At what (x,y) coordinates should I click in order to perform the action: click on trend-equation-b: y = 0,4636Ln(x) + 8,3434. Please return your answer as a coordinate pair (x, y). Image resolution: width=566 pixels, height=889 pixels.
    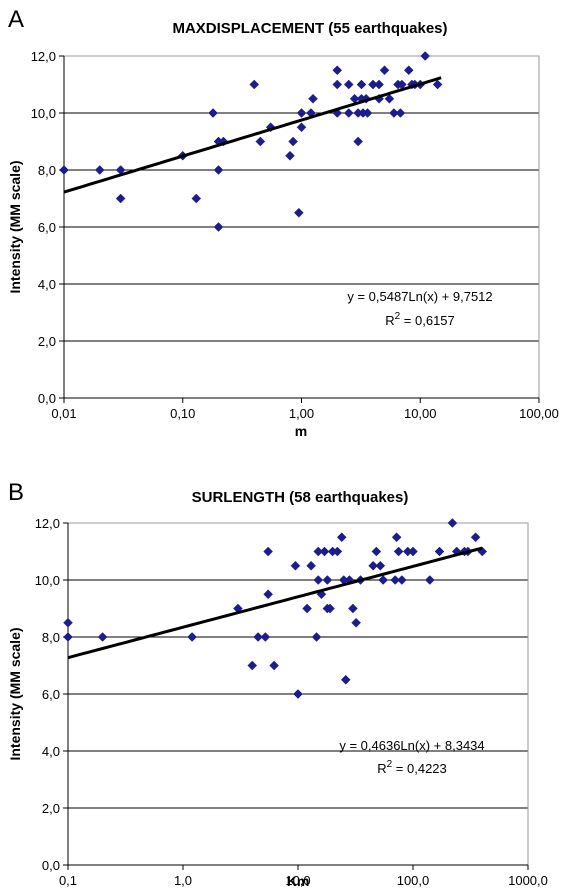
    Looking at the image, I should click on (411, 745).